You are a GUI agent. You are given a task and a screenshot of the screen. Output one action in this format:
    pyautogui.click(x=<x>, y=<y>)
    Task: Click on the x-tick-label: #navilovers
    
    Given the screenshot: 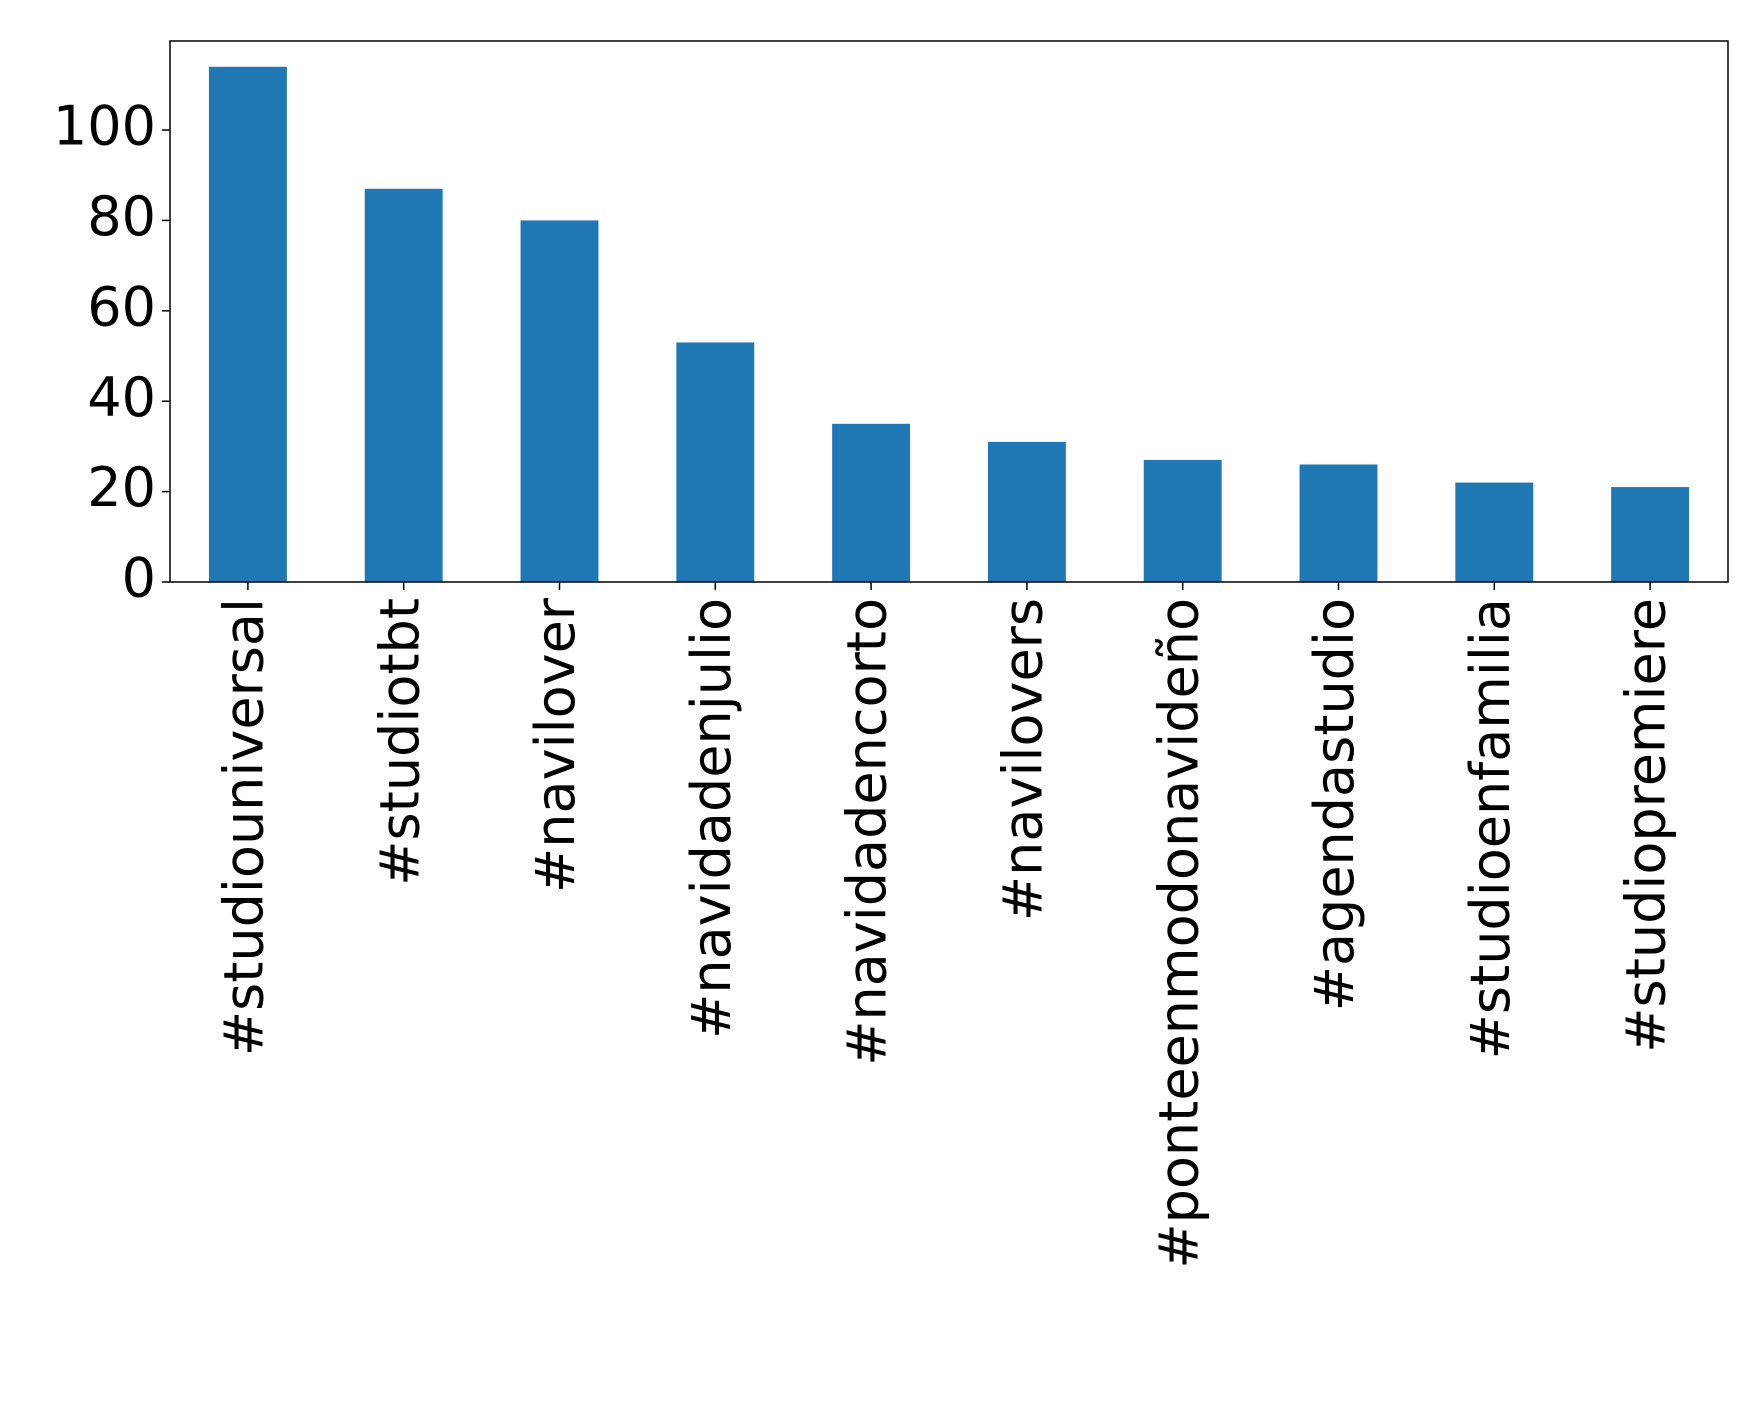 What is the action you would take?
    pyautogui.click(x=1023, y=759)
    